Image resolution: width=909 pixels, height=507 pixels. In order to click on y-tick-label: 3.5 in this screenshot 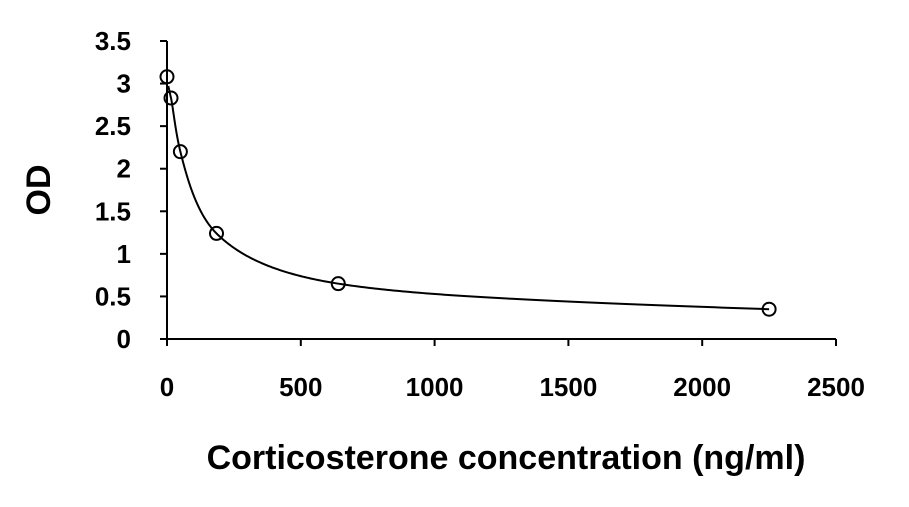, I will do `click(113, 41)`.